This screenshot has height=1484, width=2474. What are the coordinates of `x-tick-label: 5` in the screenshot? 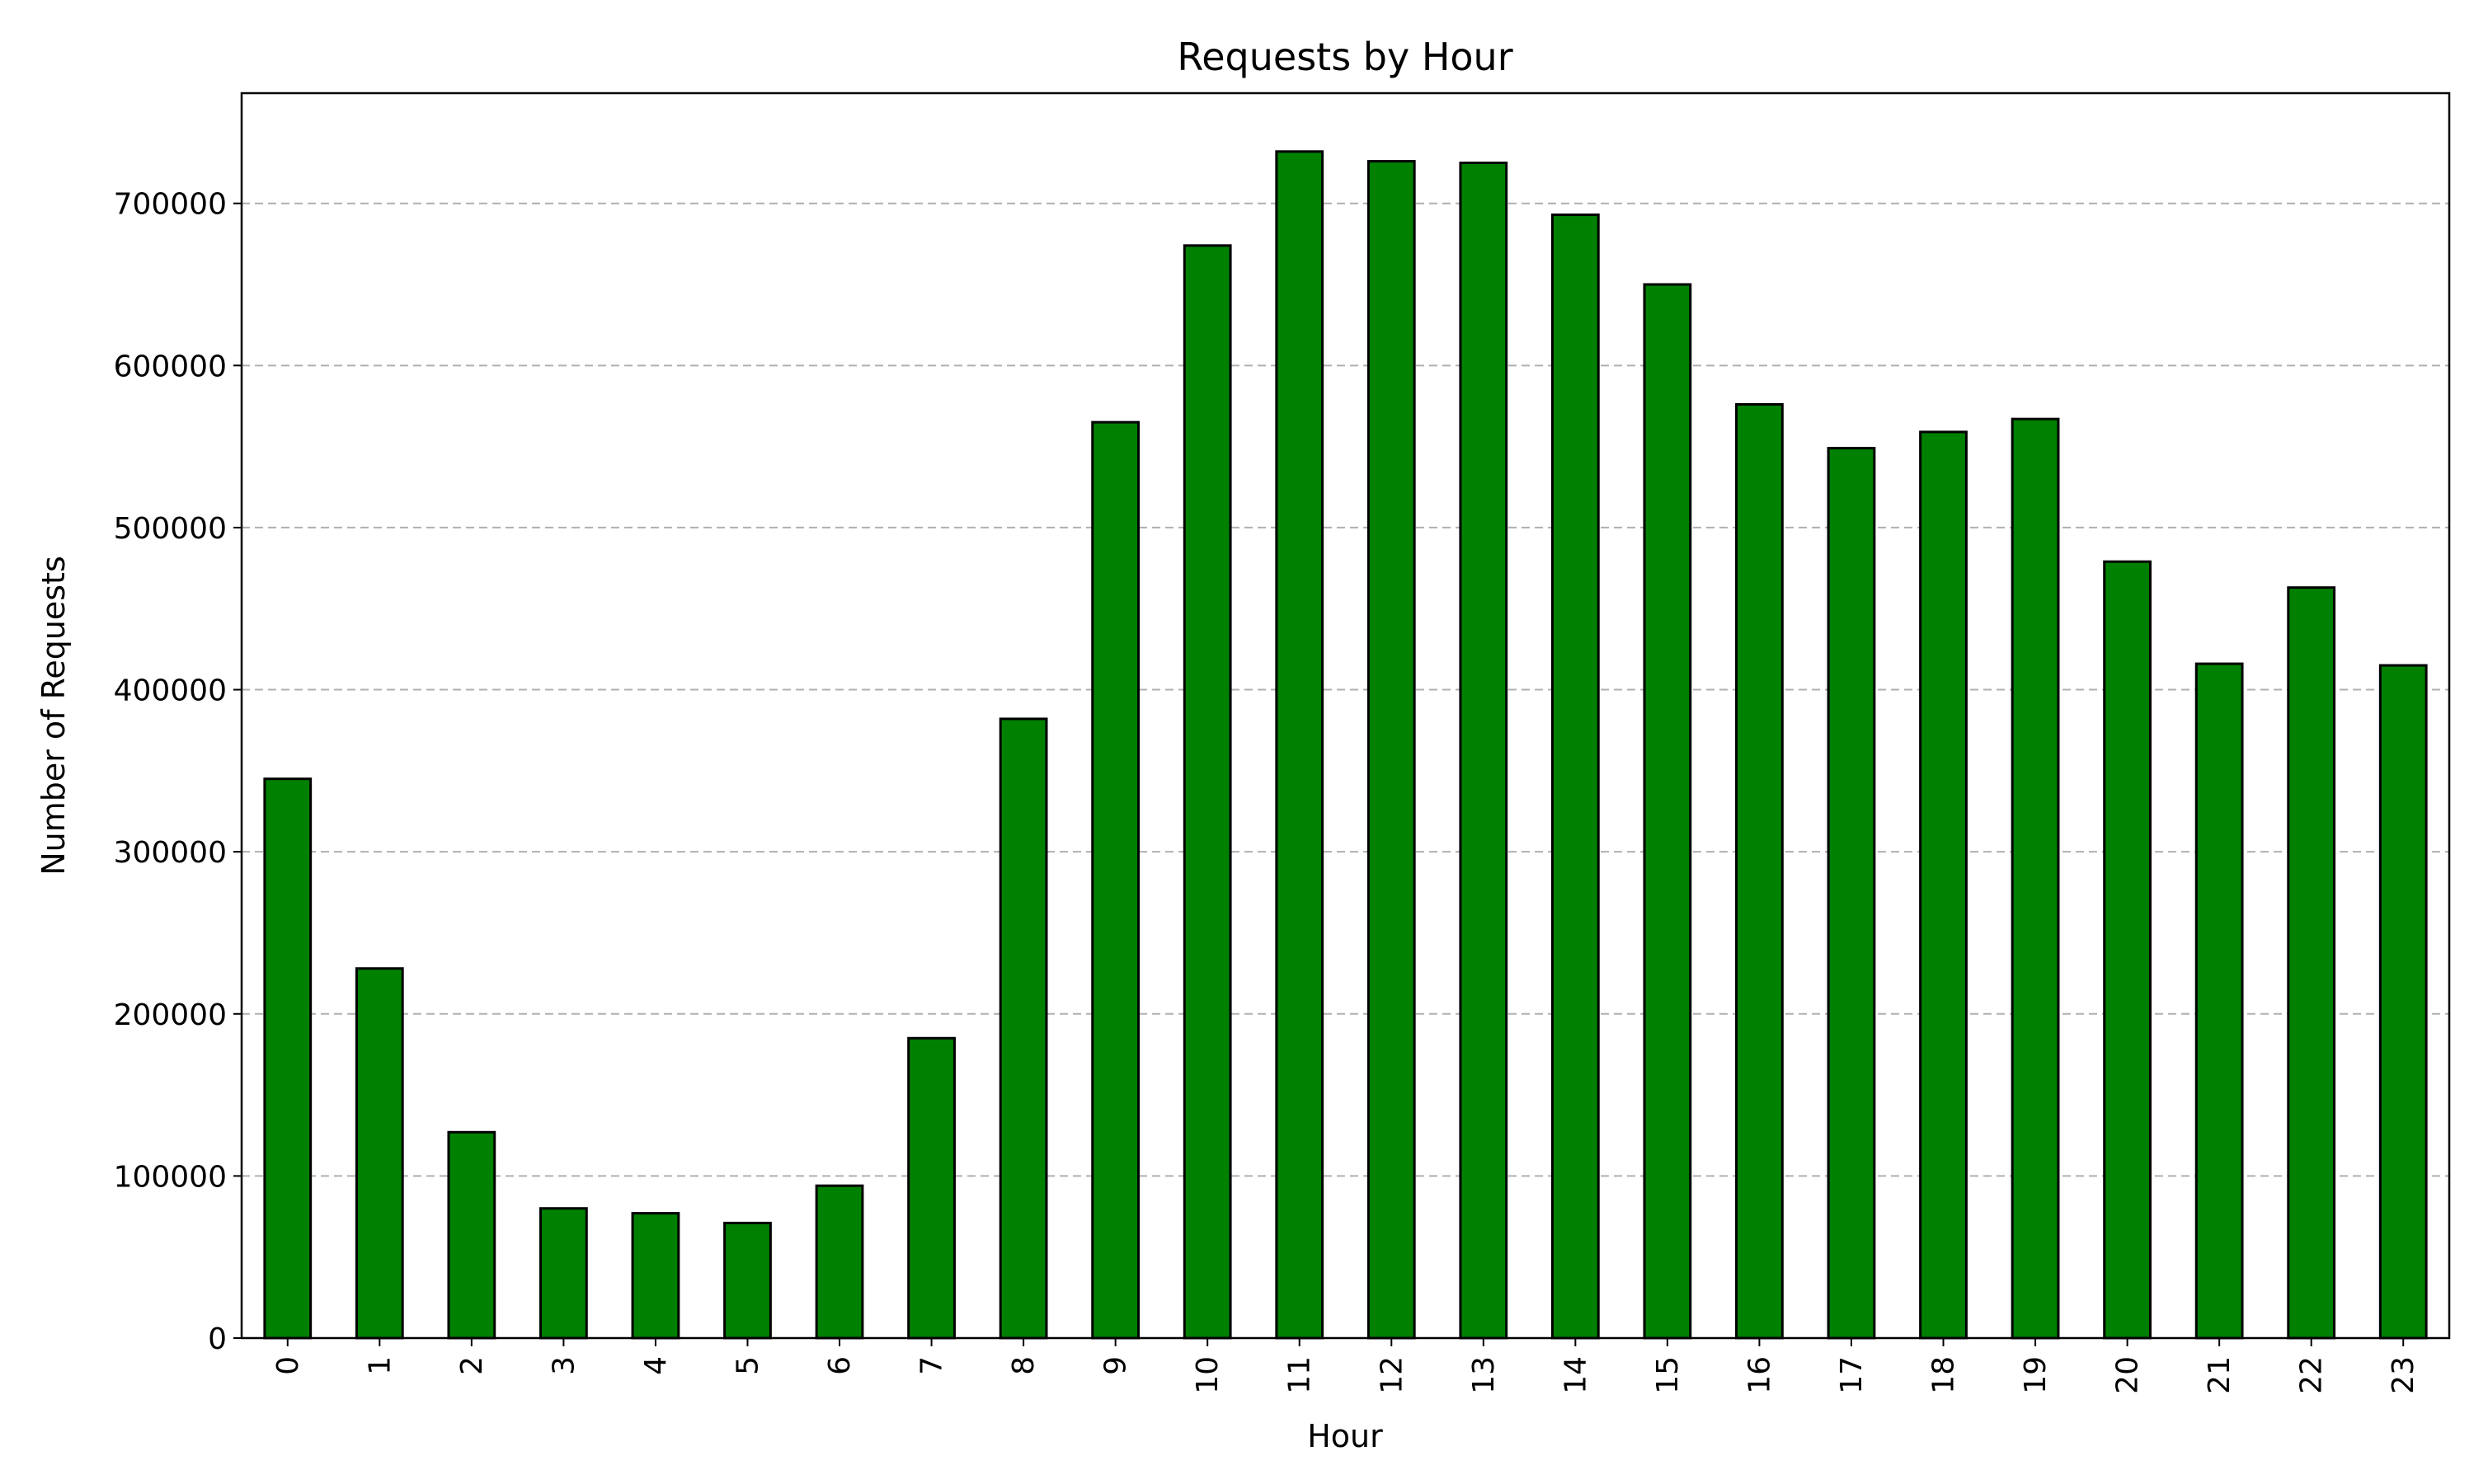 It's located at (747, 1365).